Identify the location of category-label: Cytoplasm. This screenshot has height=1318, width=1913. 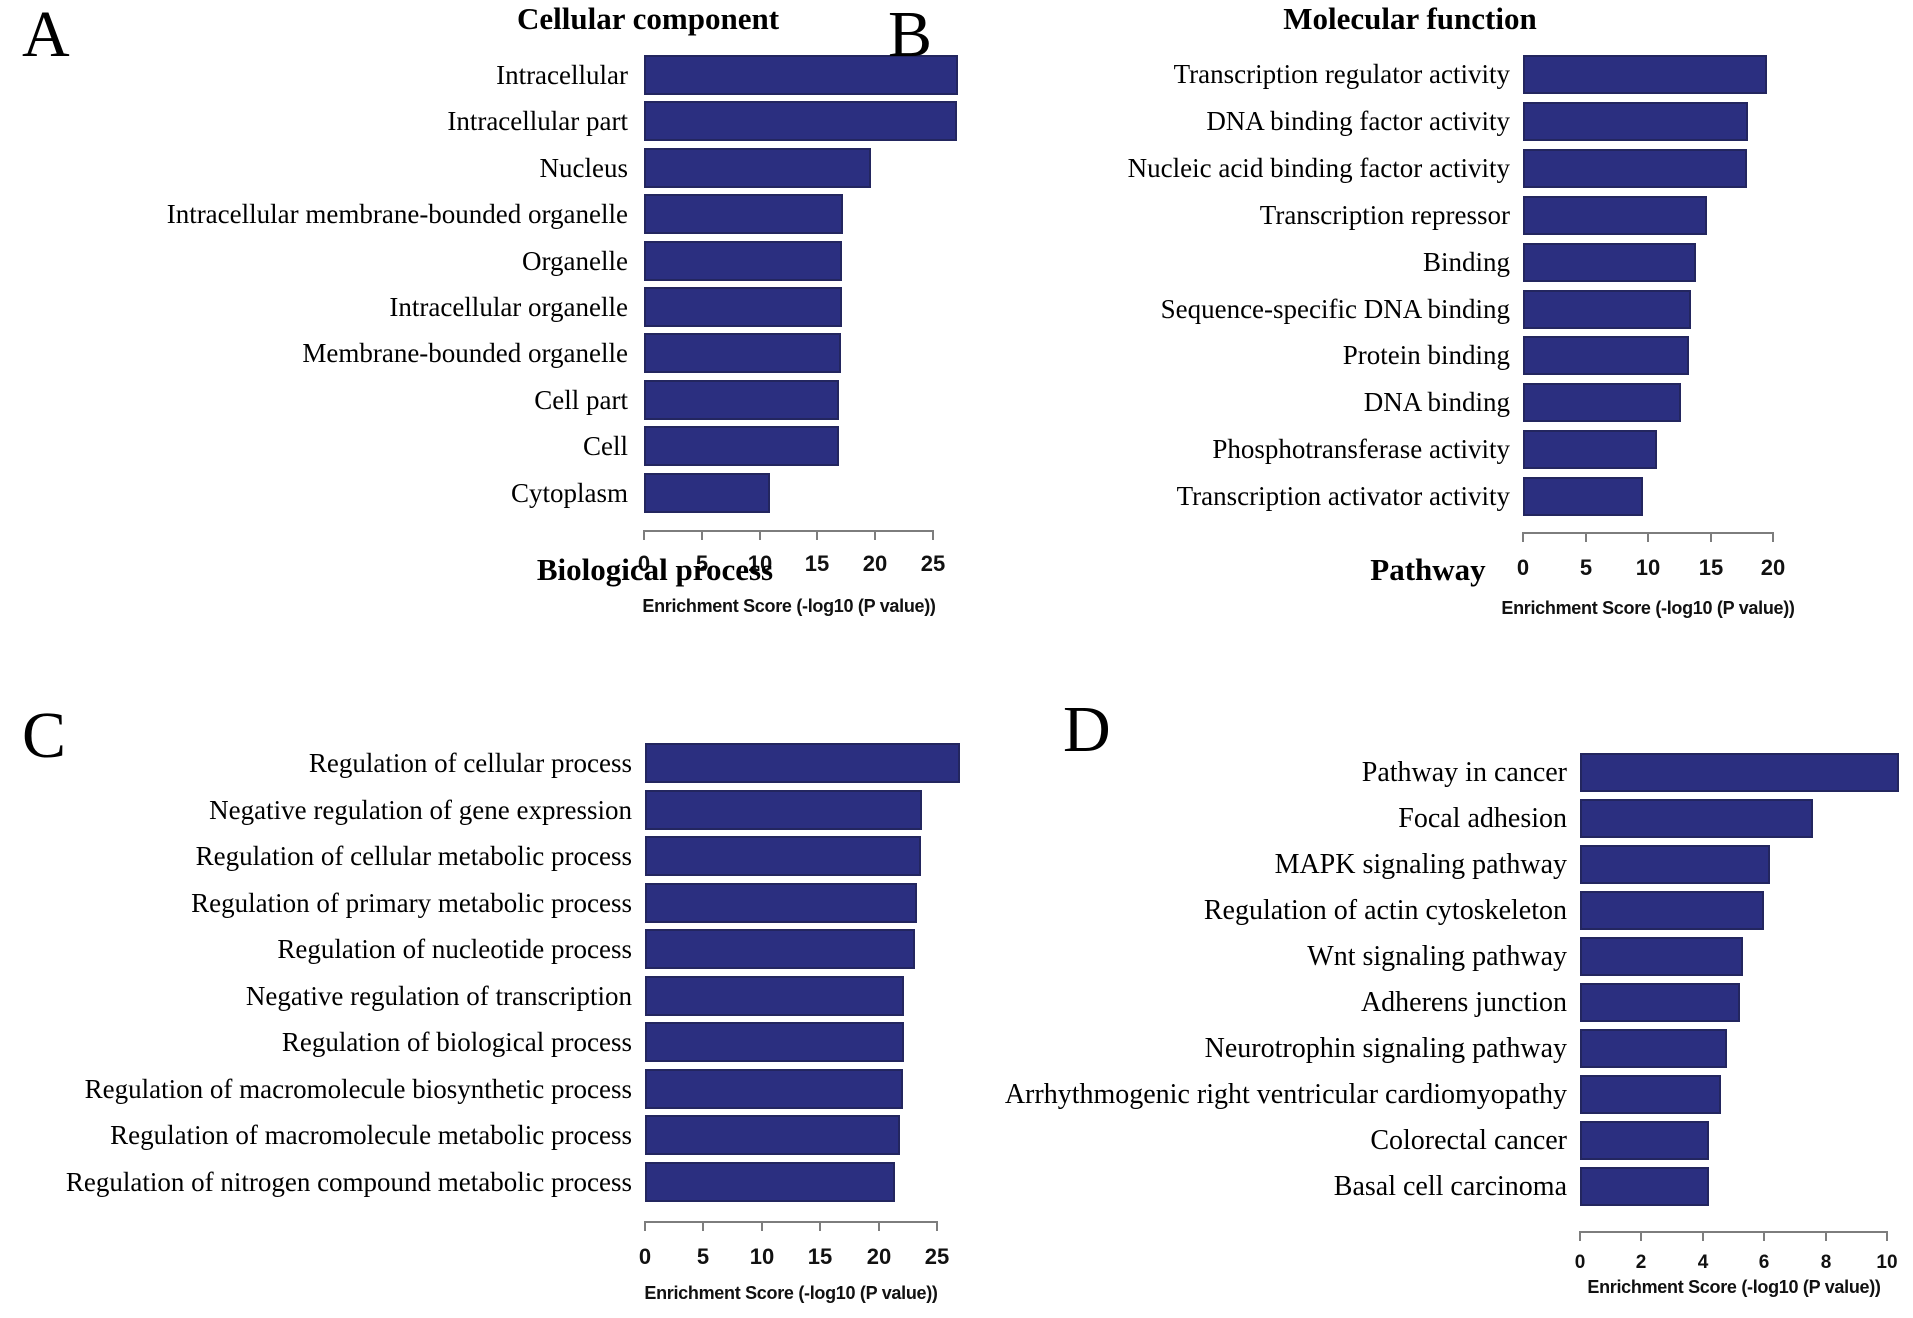
(569, 492).